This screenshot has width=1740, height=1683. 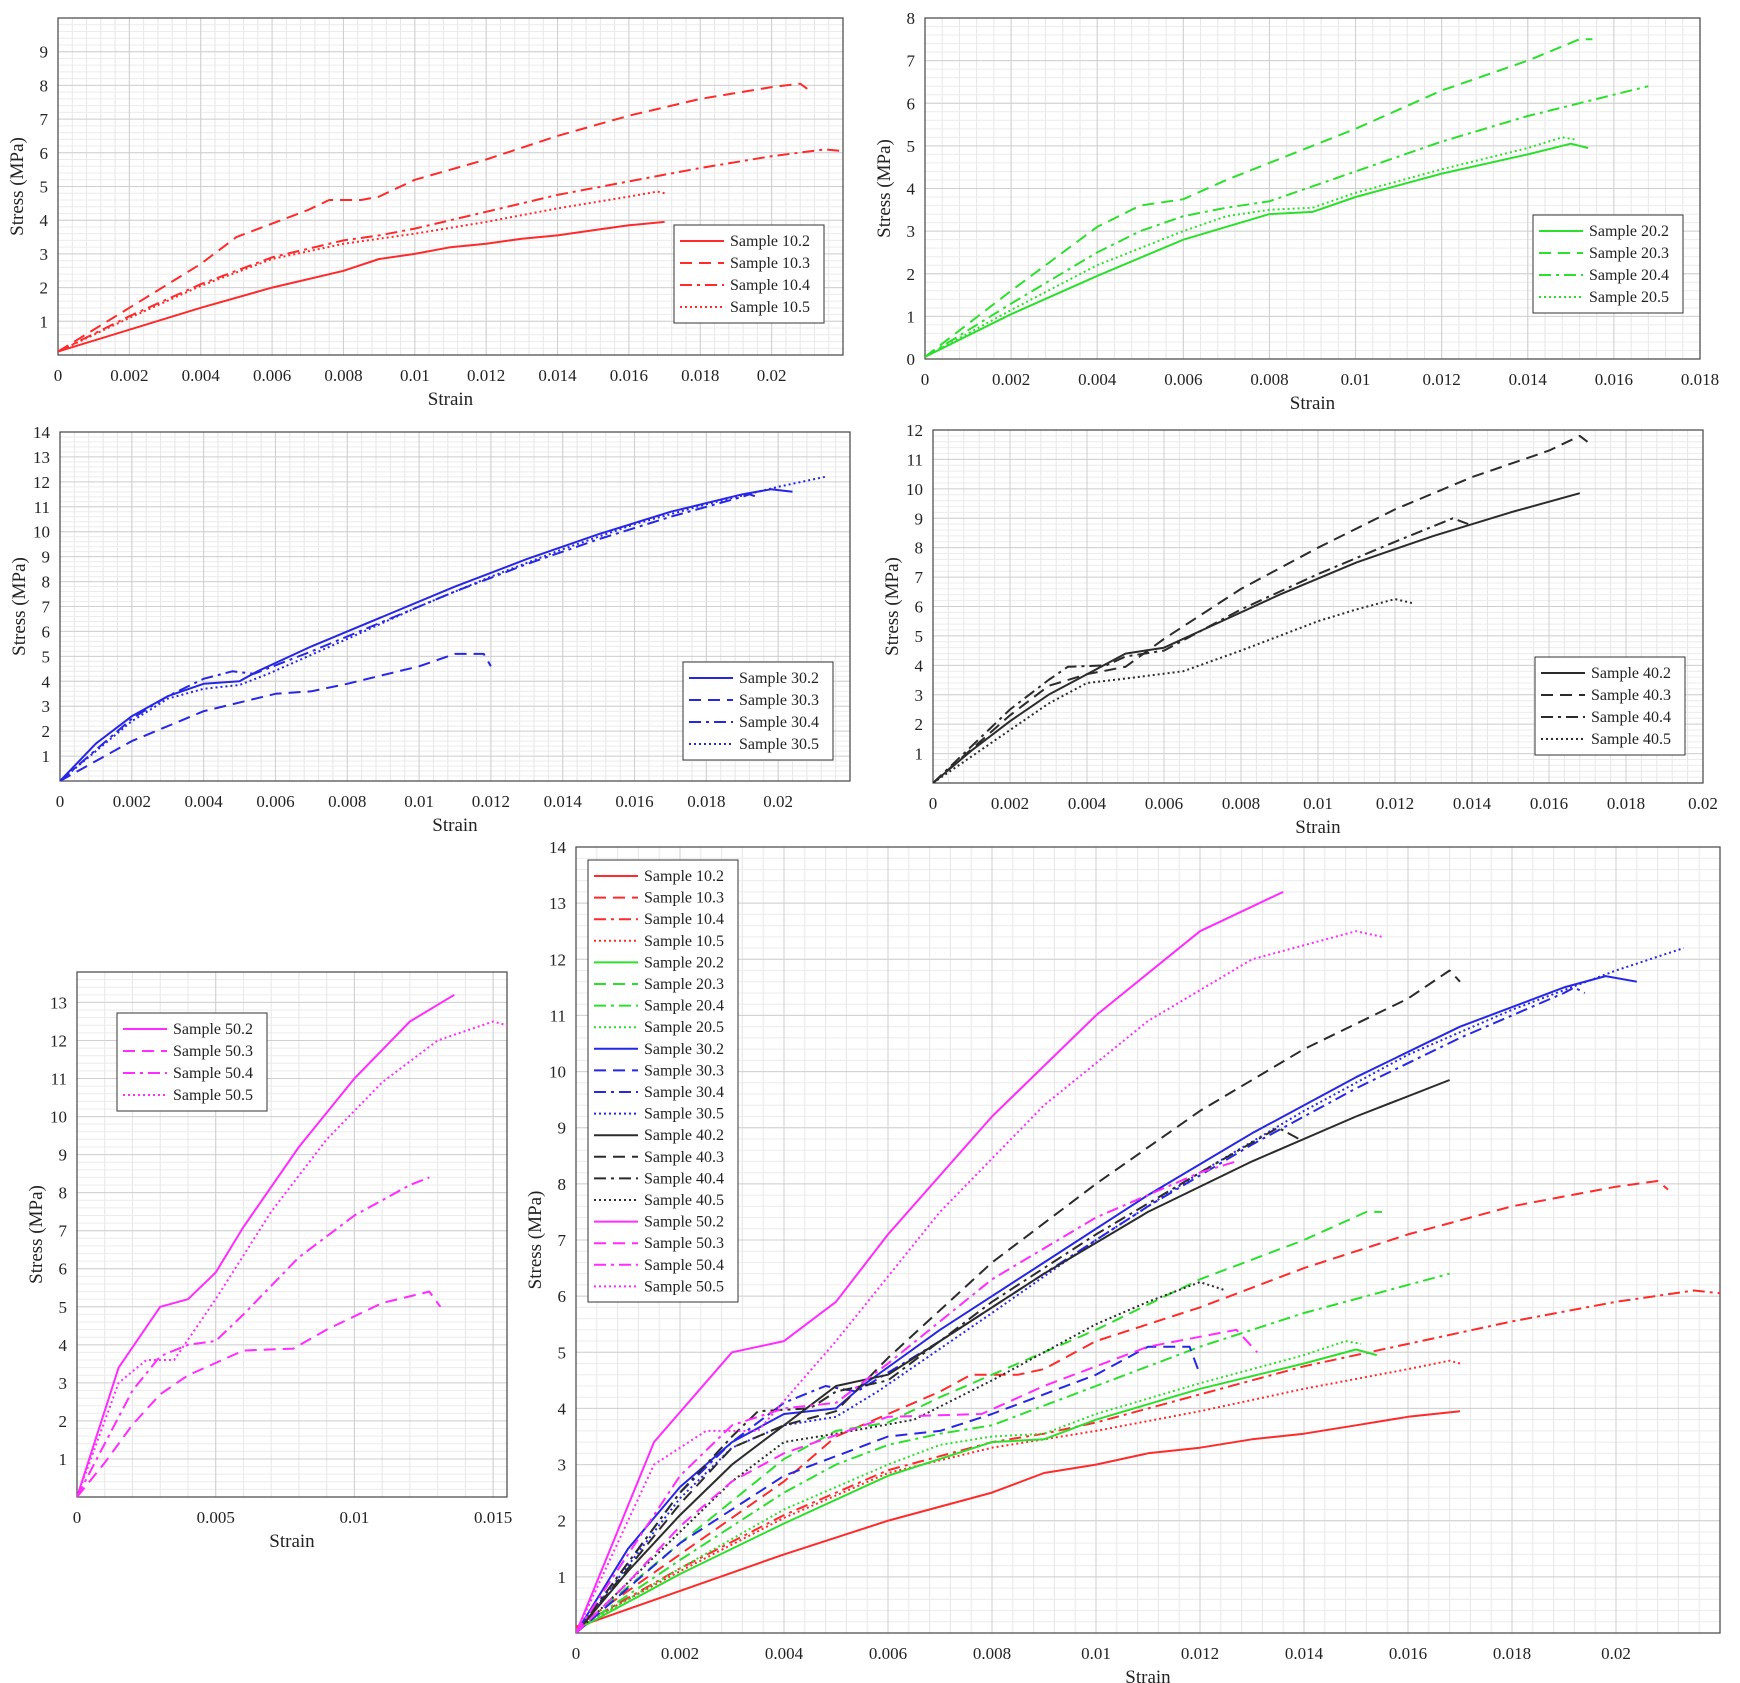 What do you see at coordinates (684, 984) in the screenshot?
I see `legend-label: Sample 20.3` at bounding box center [684, 984].